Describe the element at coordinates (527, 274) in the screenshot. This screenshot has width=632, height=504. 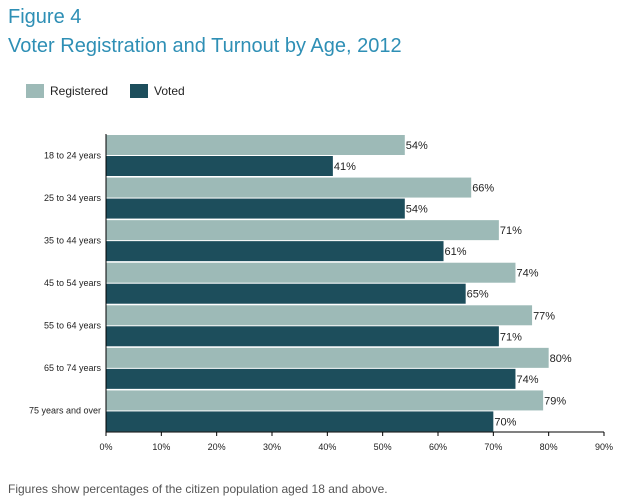
I see `data-label-registered-3: 74%` at that location.